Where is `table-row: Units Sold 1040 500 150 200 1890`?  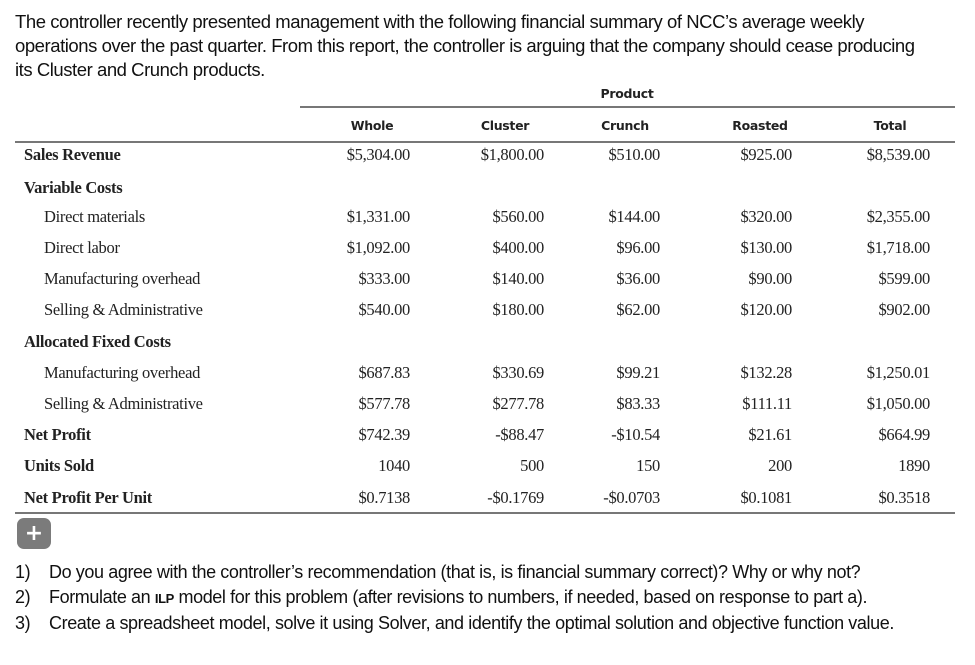 table-row: Units Sold 1040 500 150 200 1890 is located at coordinates (487, 468).